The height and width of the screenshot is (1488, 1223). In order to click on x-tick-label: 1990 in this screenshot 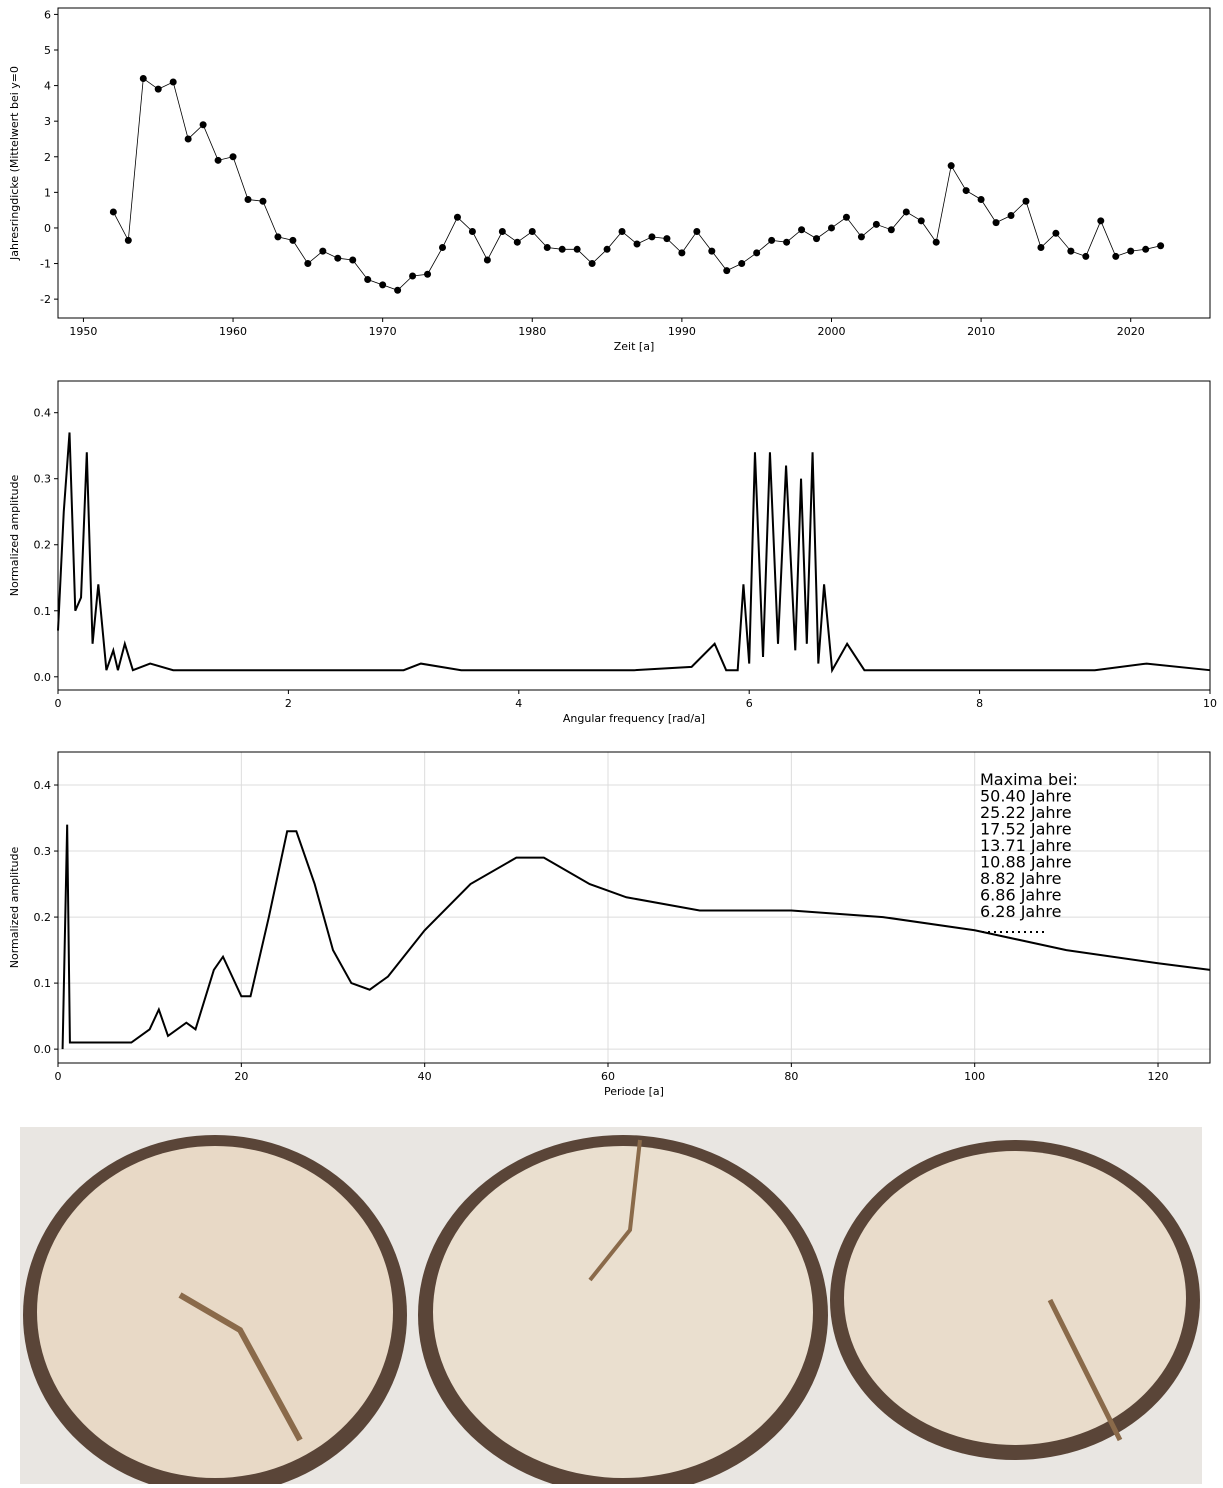, I will do `click(682, 331)`.